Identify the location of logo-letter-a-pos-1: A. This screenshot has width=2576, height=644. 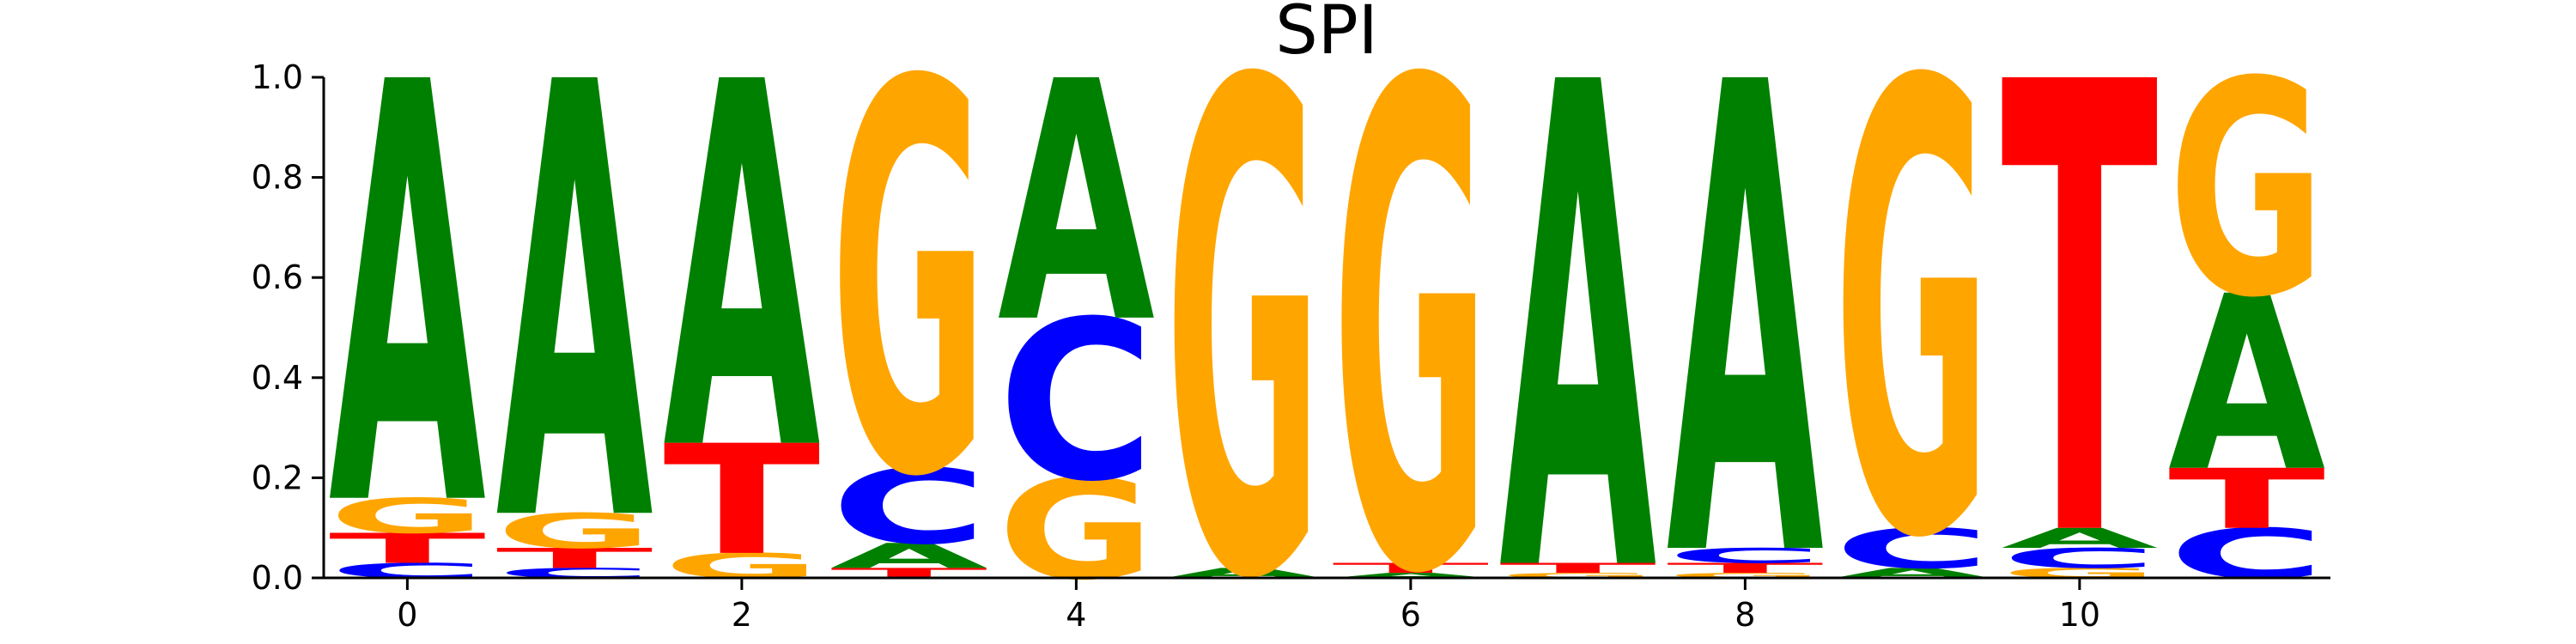
(576, 322).